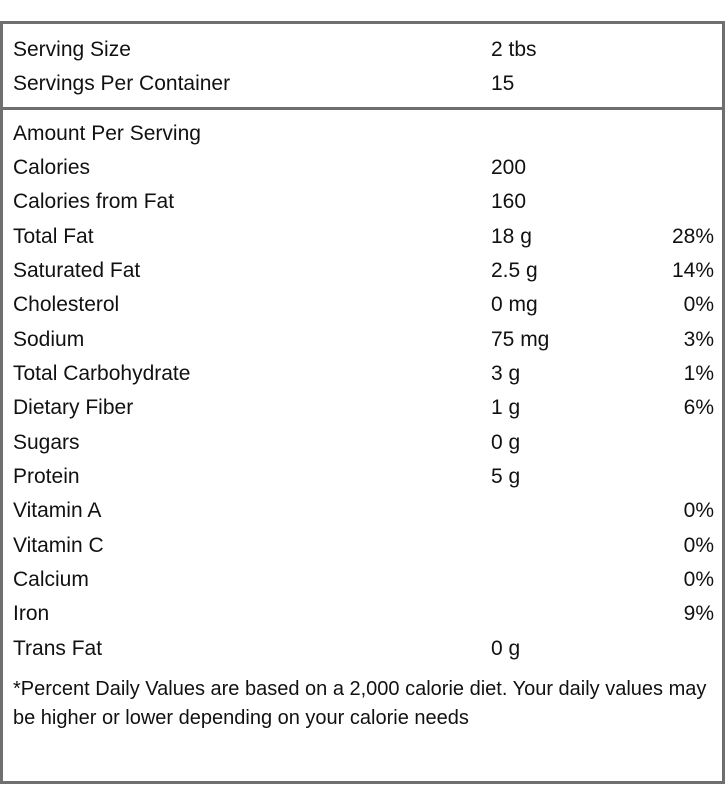 This screenshot has height=800, width=728. I want to click on nutrient-amount: 200, so click(509, 167).